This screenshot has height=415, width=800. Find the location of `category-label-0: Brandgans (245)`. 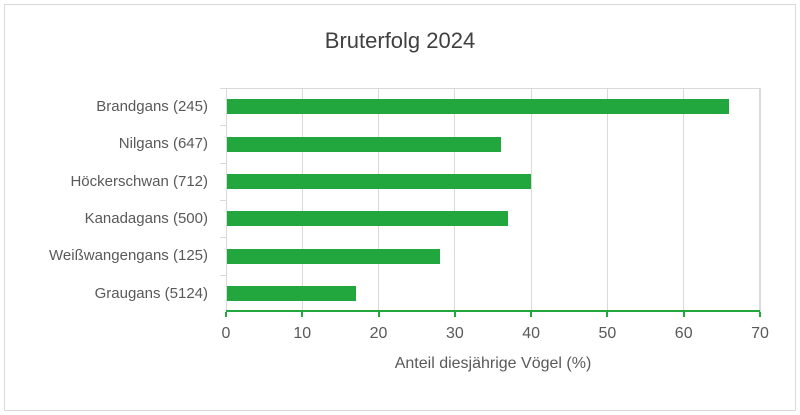

category-label-0: Brandgans (245) is located at coordinates (152, 107).